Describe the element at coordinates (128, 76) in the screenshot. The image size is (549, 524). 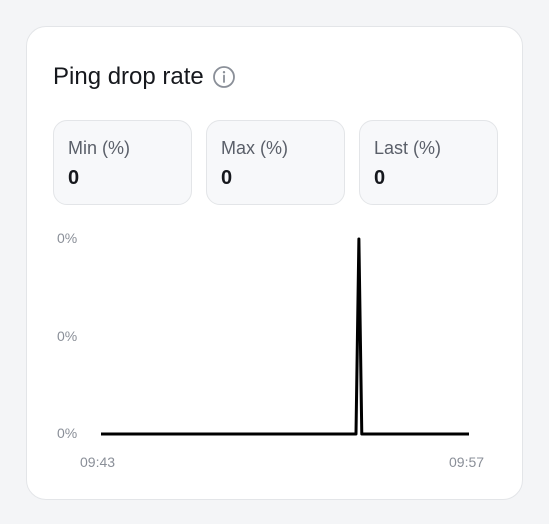
I see `card-title-text: Ping drop rate` at that location.